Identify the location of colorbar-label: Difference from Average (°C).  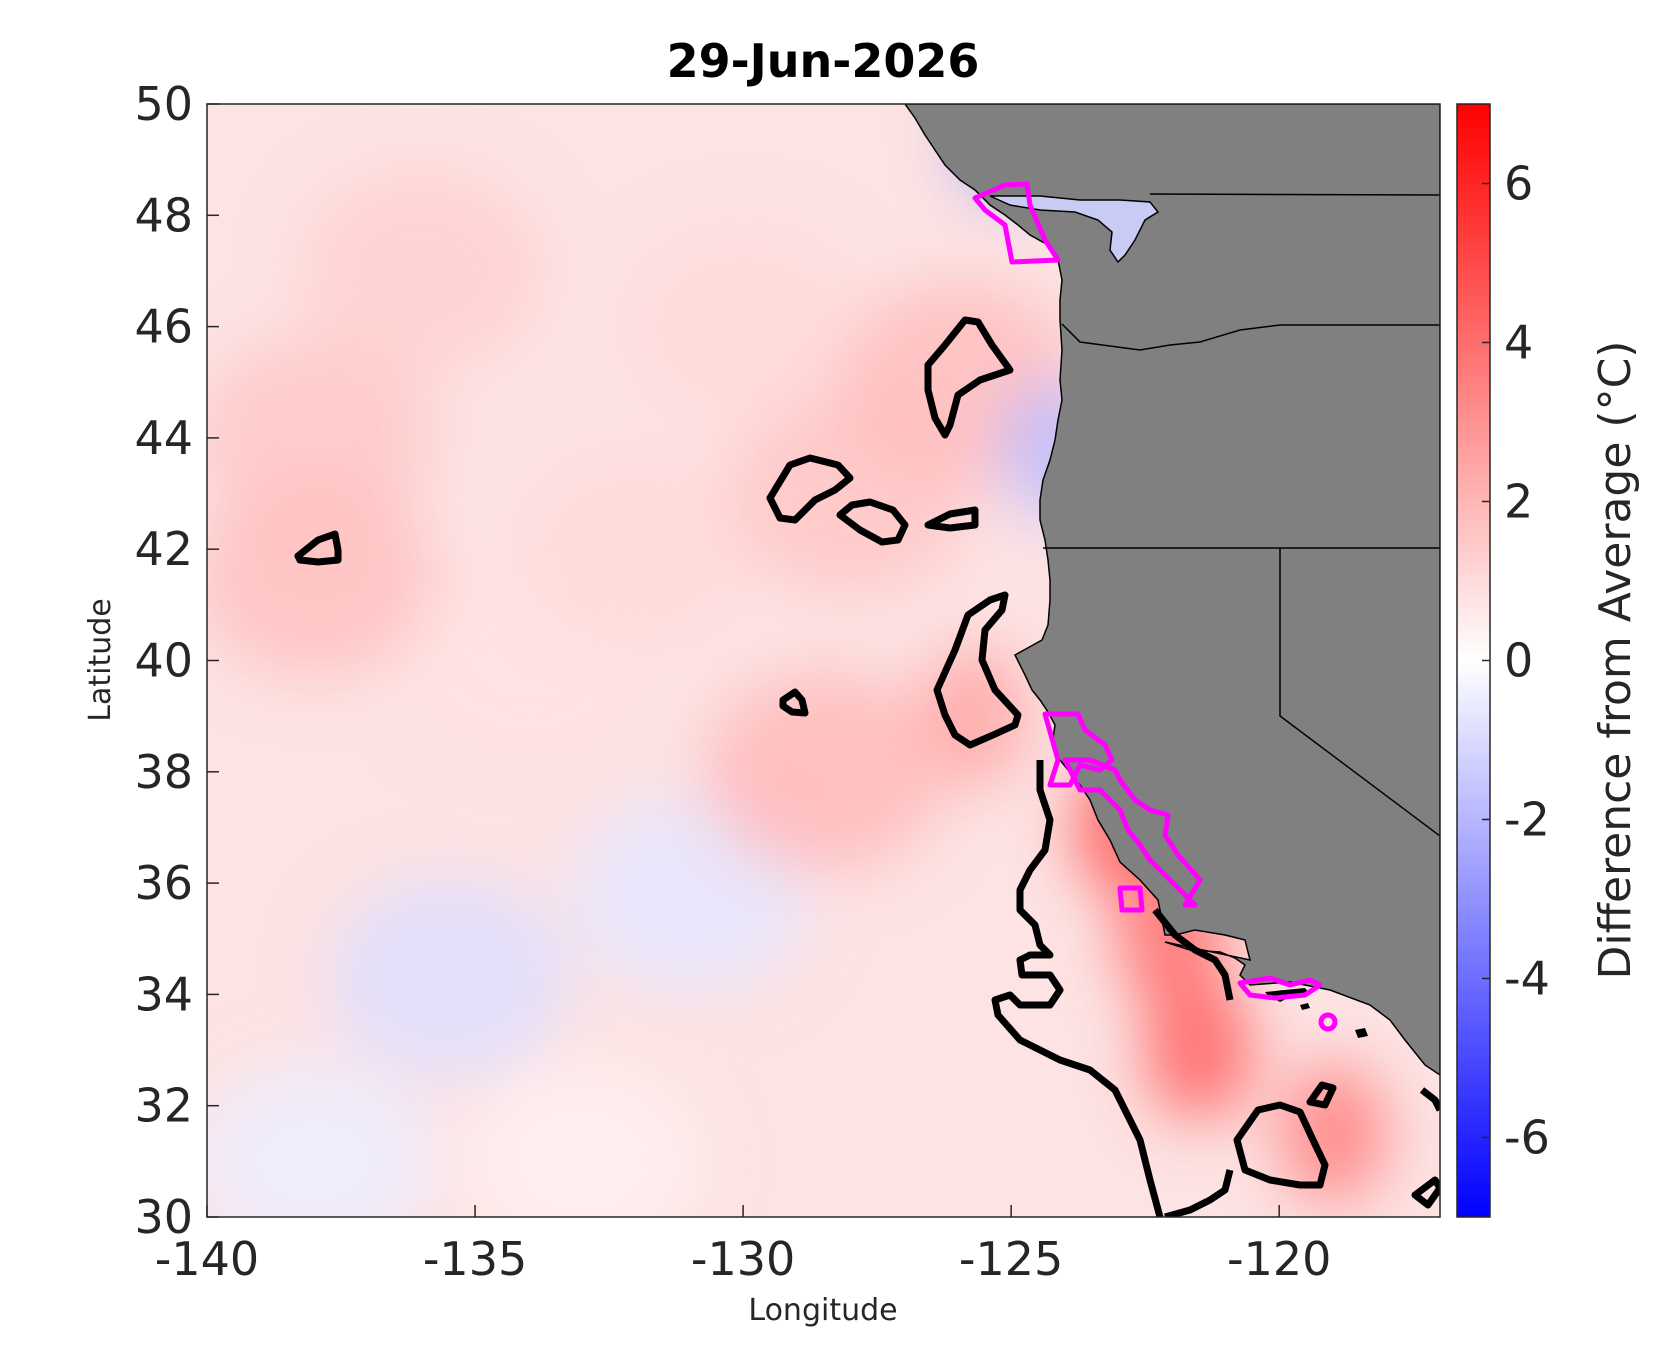
(1615, 660).